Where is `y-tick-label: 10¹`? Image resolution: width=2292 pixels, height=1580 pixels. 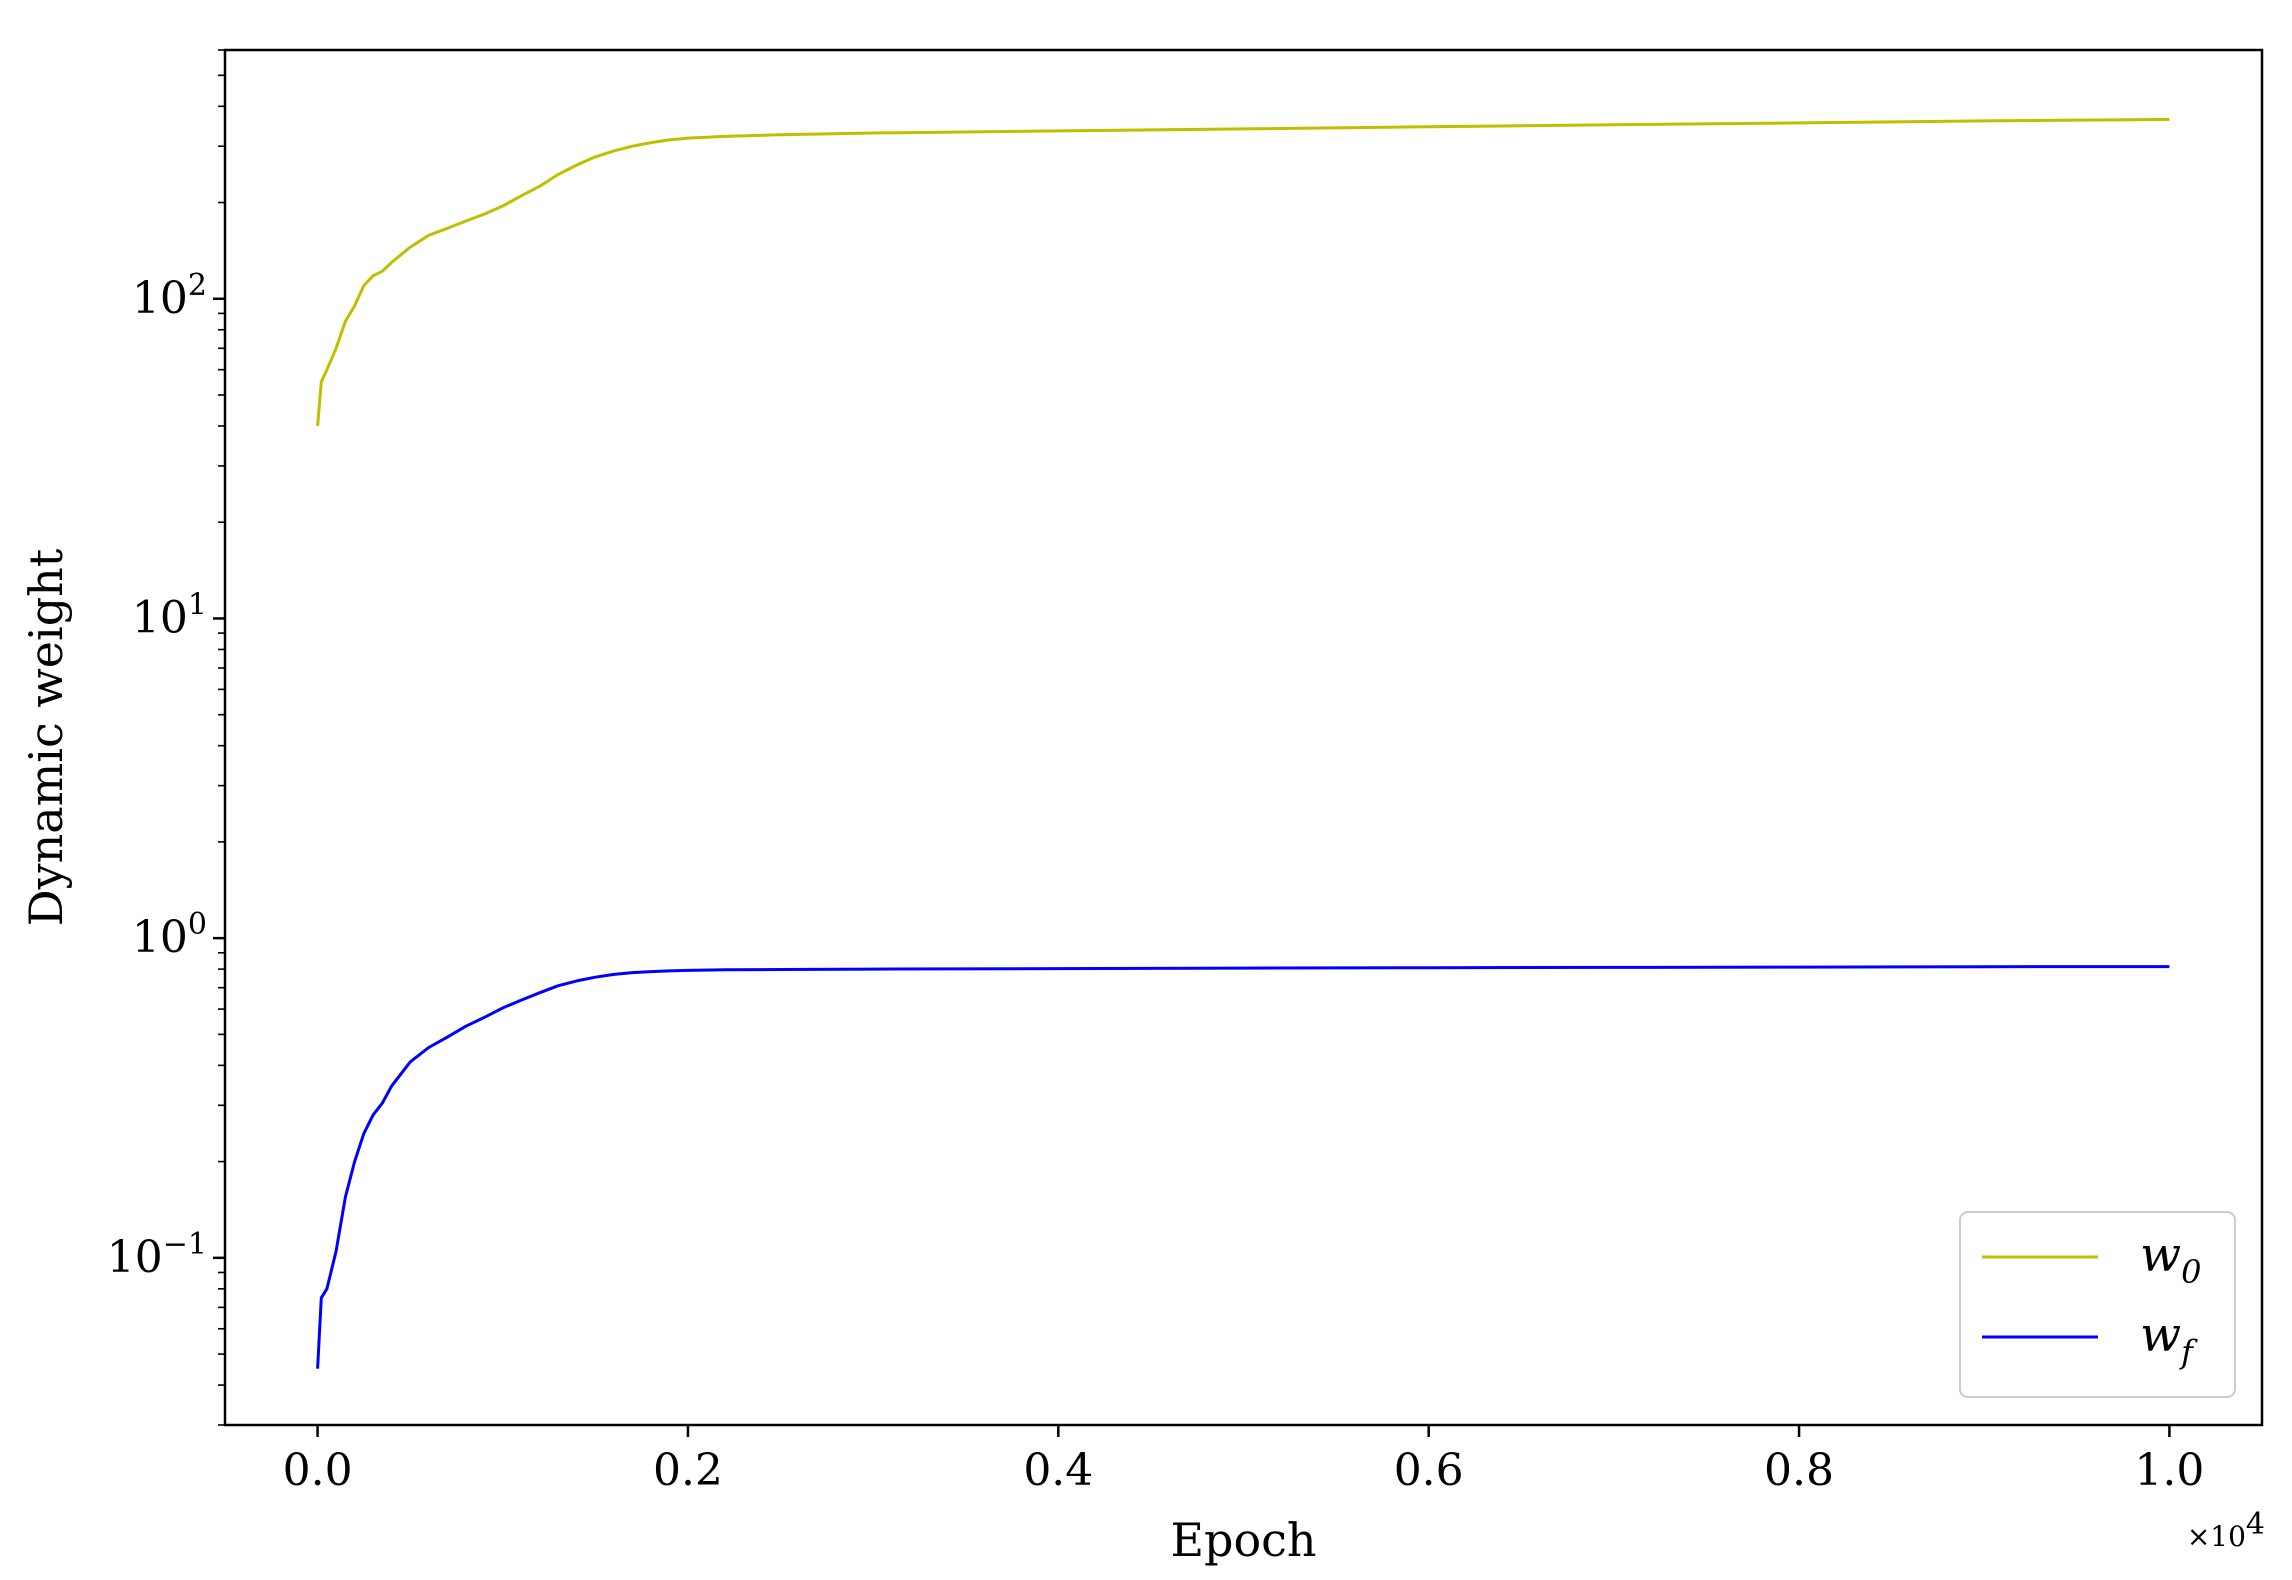
y-tick-label: 10¹ is located at coordinates (169, 615).